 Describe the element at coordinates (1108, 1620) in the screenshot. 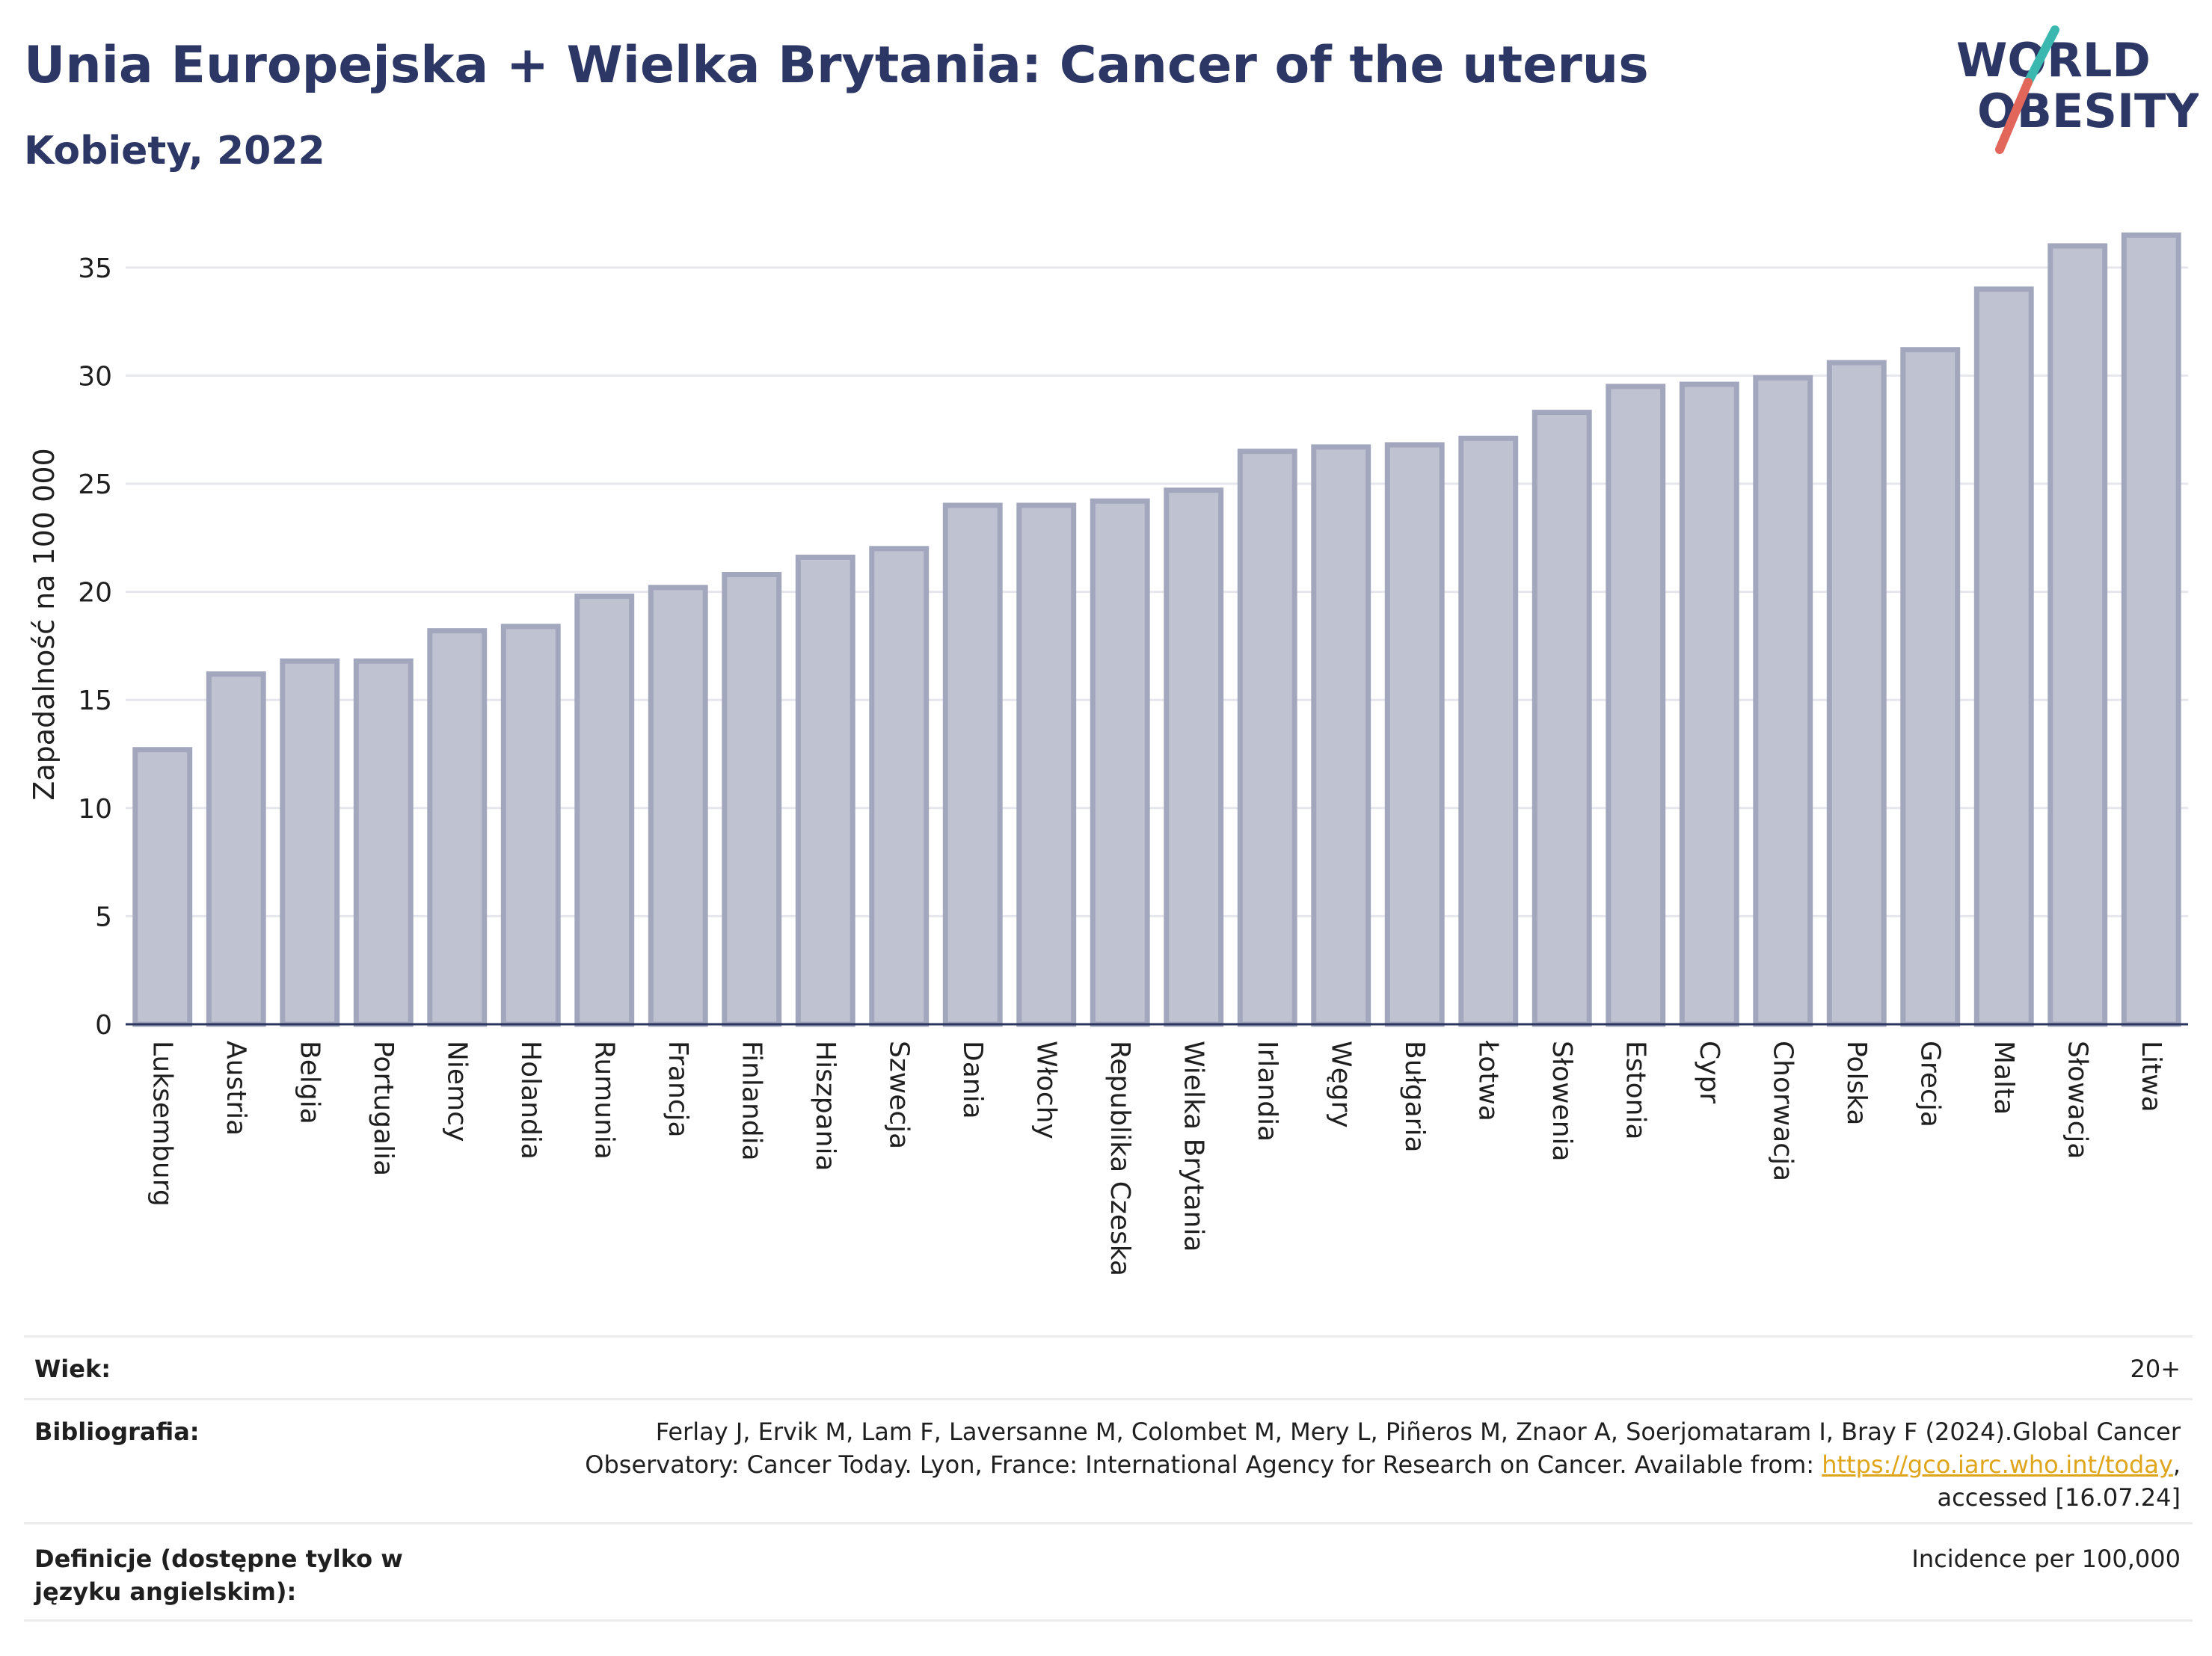

I see `info-row-bottom-border` at that location.